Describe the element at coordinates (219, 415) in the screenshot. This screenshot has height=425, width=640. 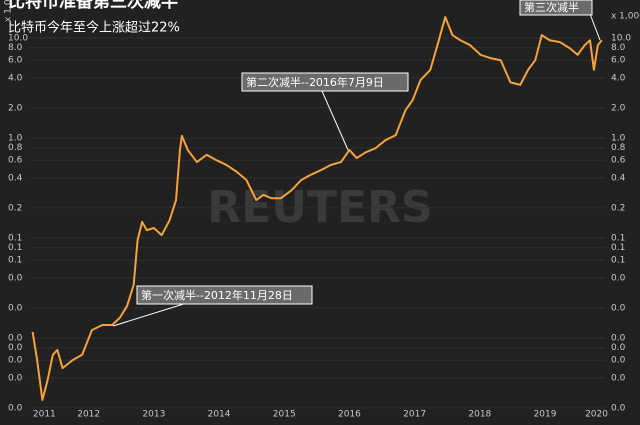
I see `x-tick-label: 2014` at that location.